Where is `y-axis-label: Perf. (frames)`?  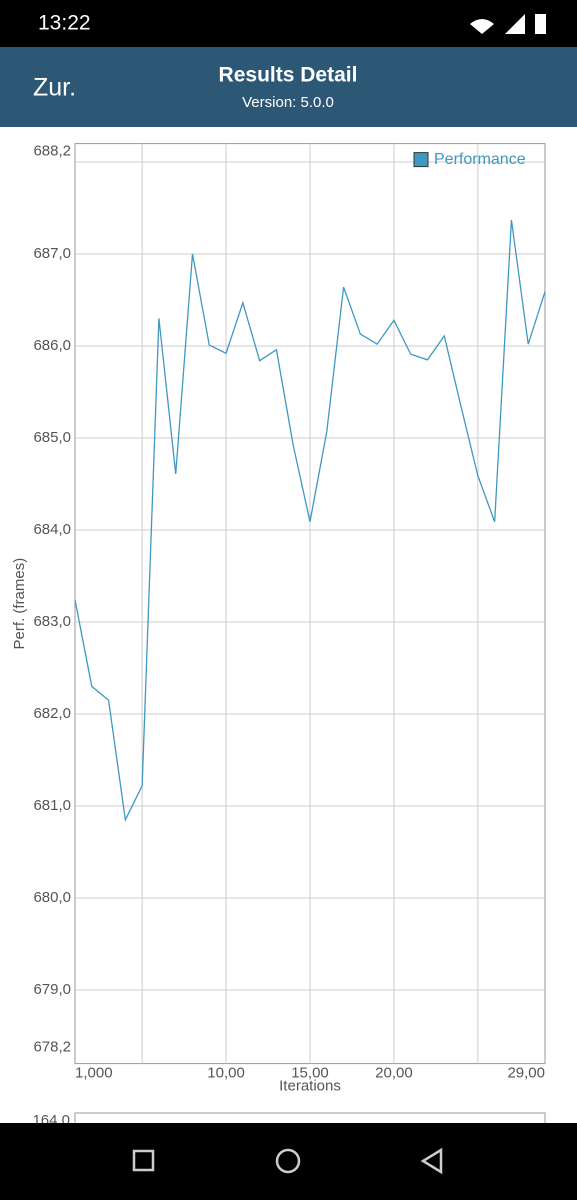 y-axis-label: Perf. (frames) is located at coordinates (19, 604).